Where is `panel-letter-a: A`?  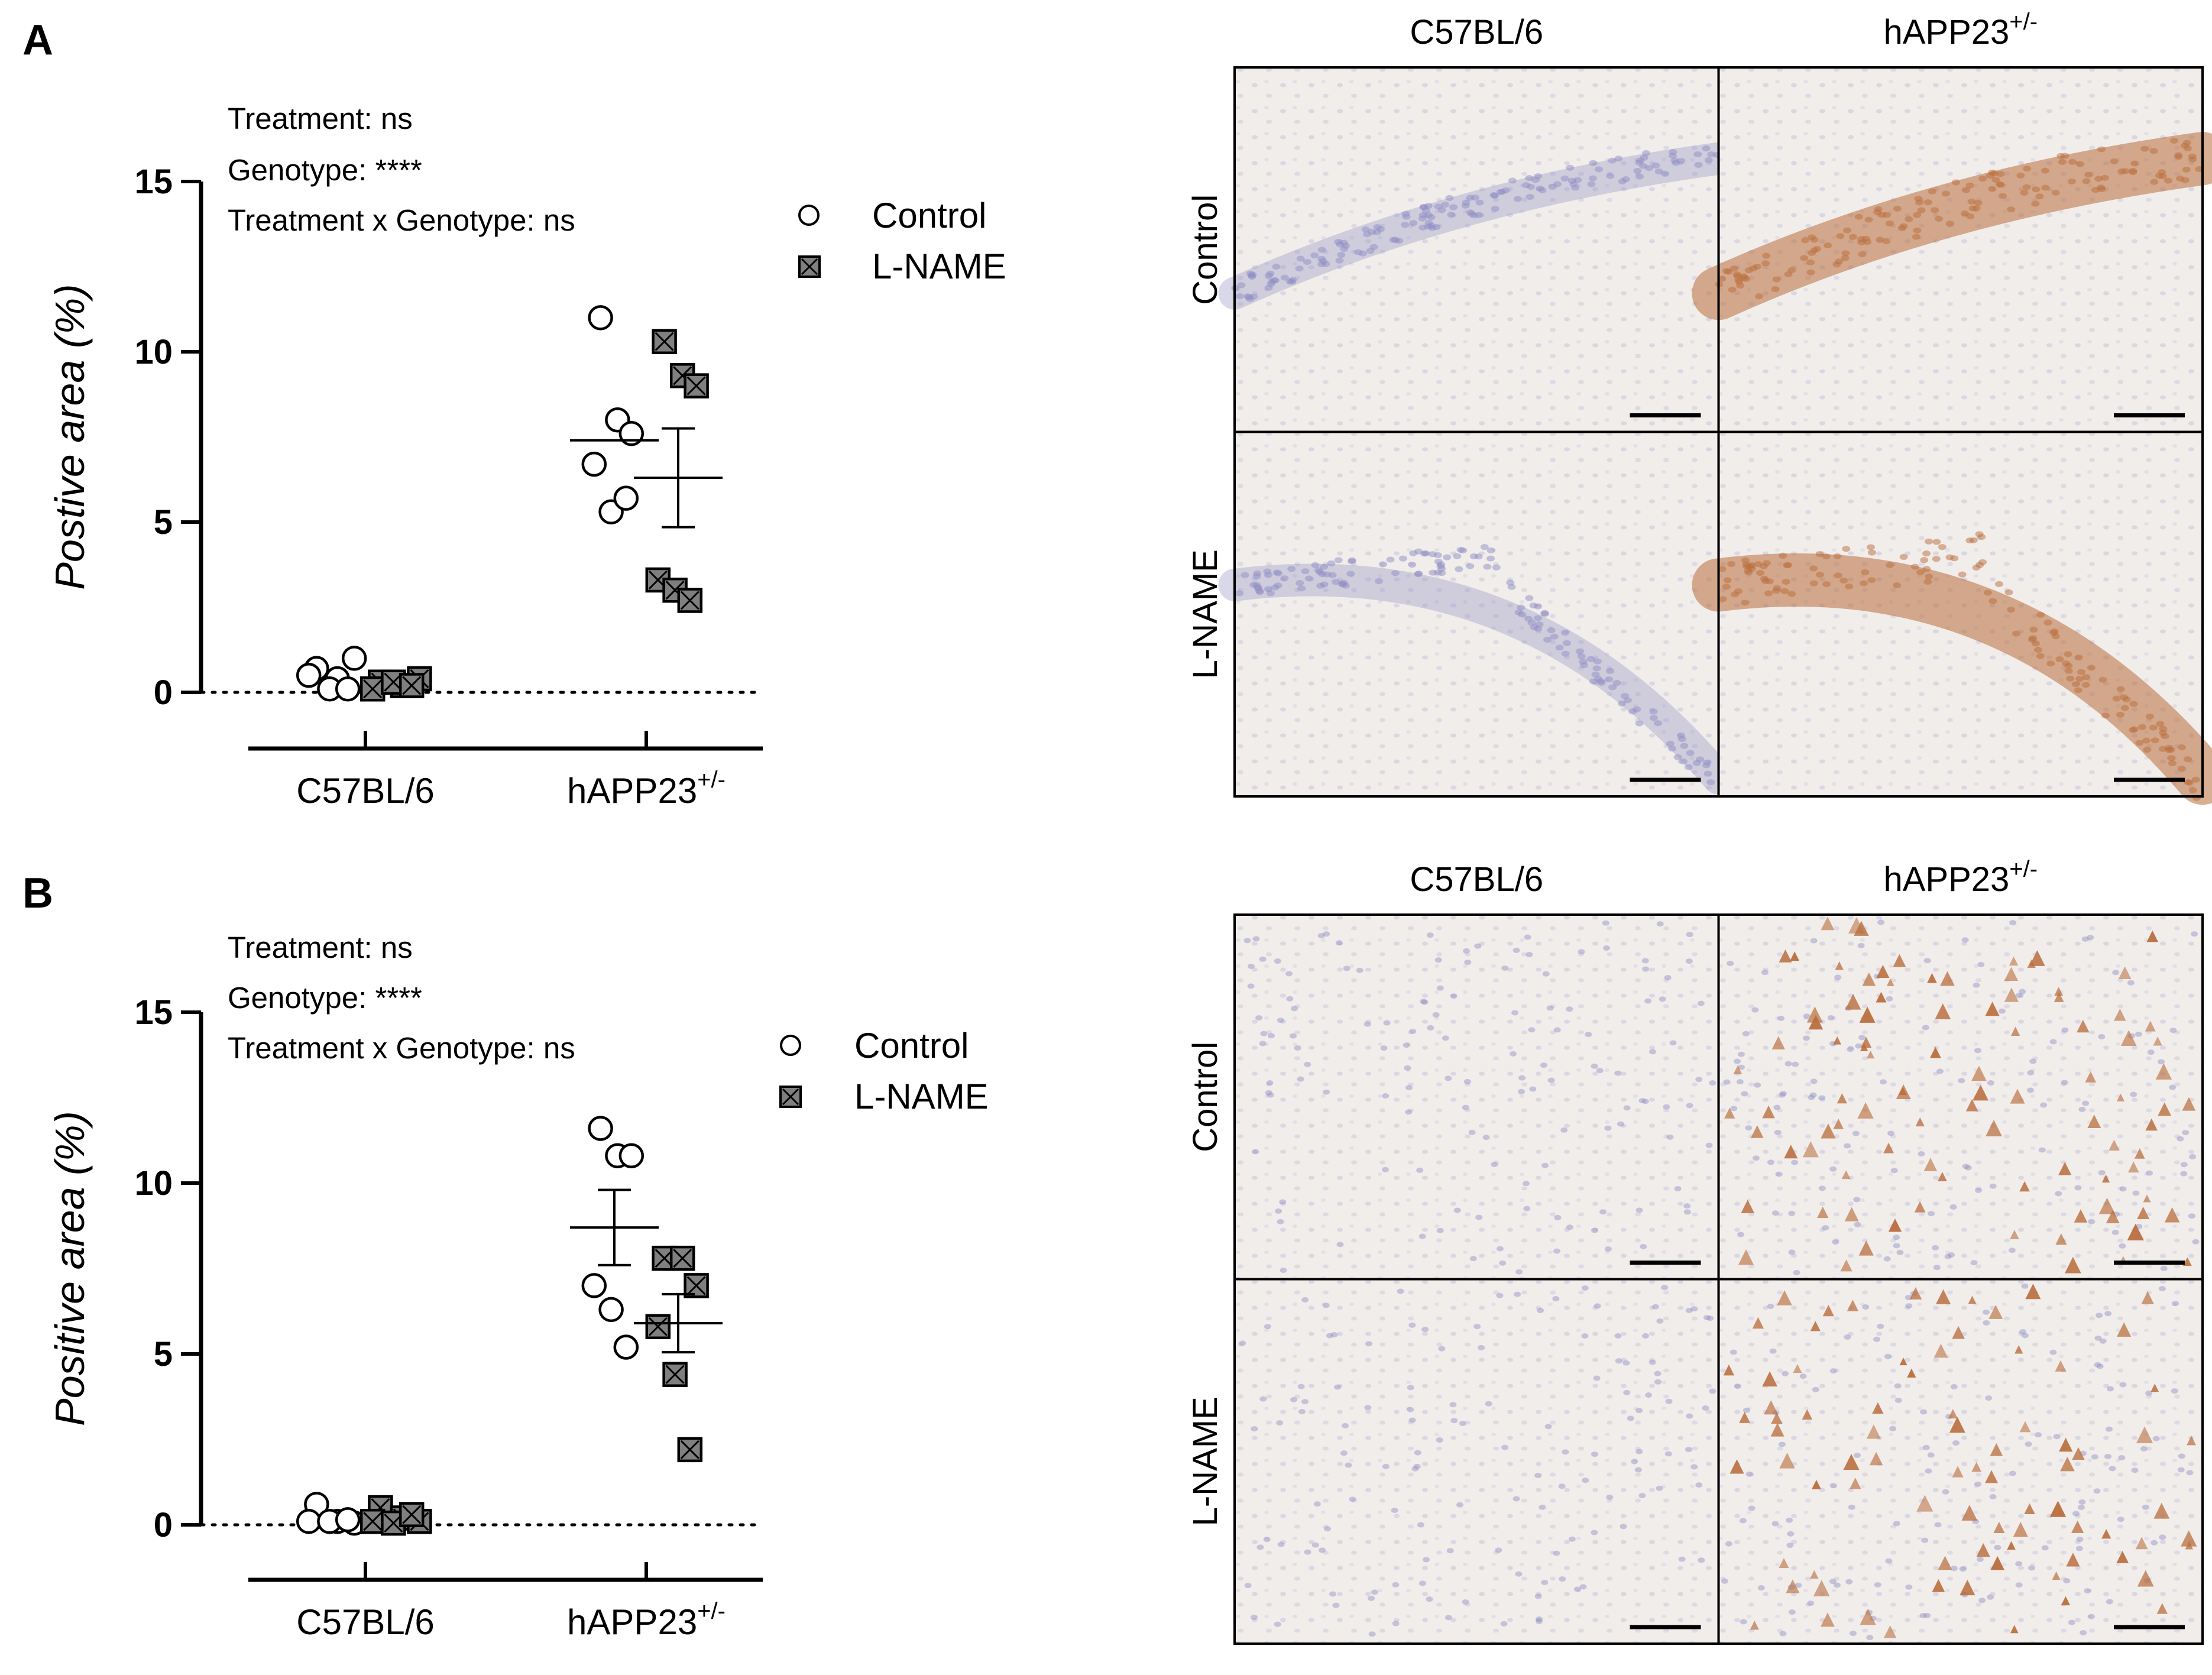
panel-letter-a: A is located at coordinates (38, 40).